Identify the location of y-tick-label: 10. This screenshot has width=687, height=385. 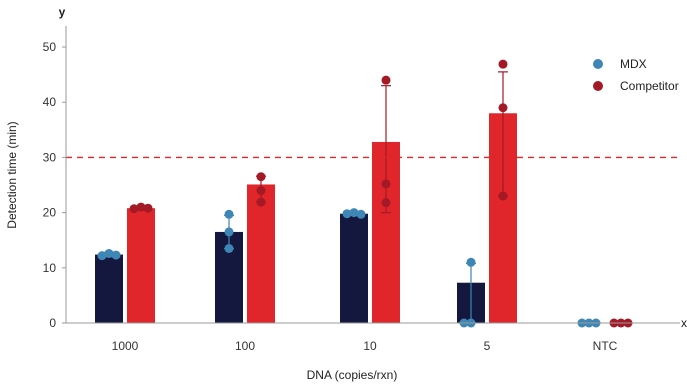
(50, 268).